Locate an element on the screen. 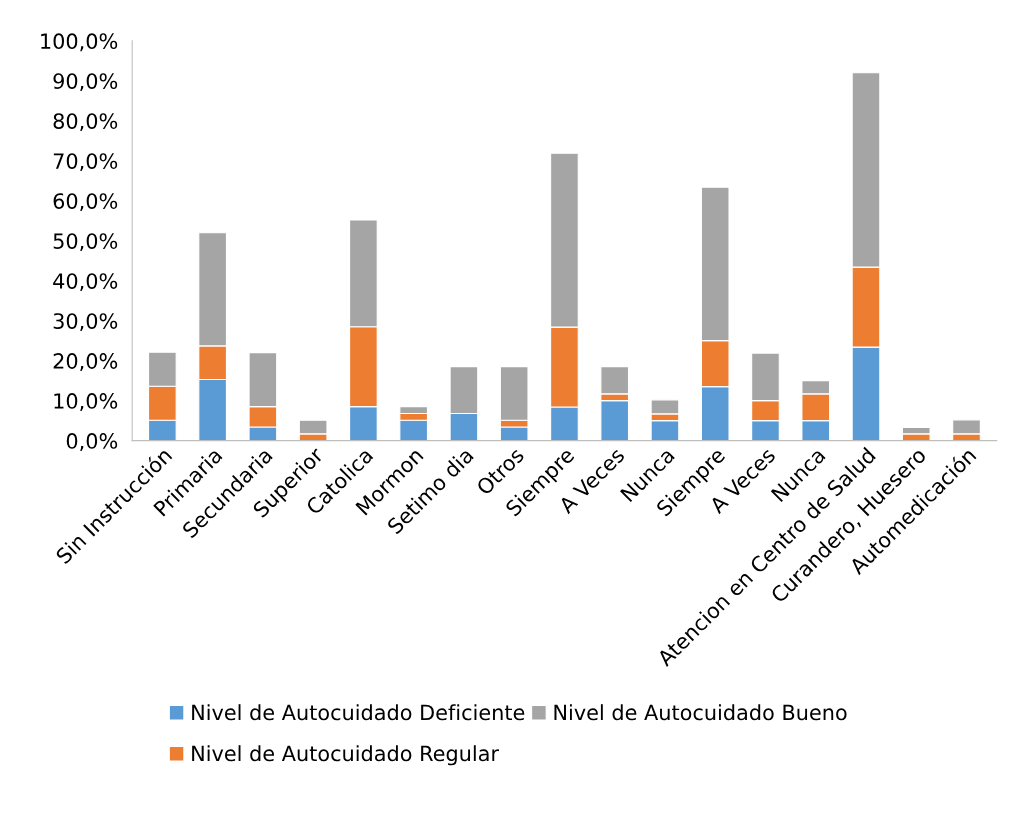 This screenshot has width=1017, height=816. y-tick-label: 80,0% is located at coordinates (85, 122).